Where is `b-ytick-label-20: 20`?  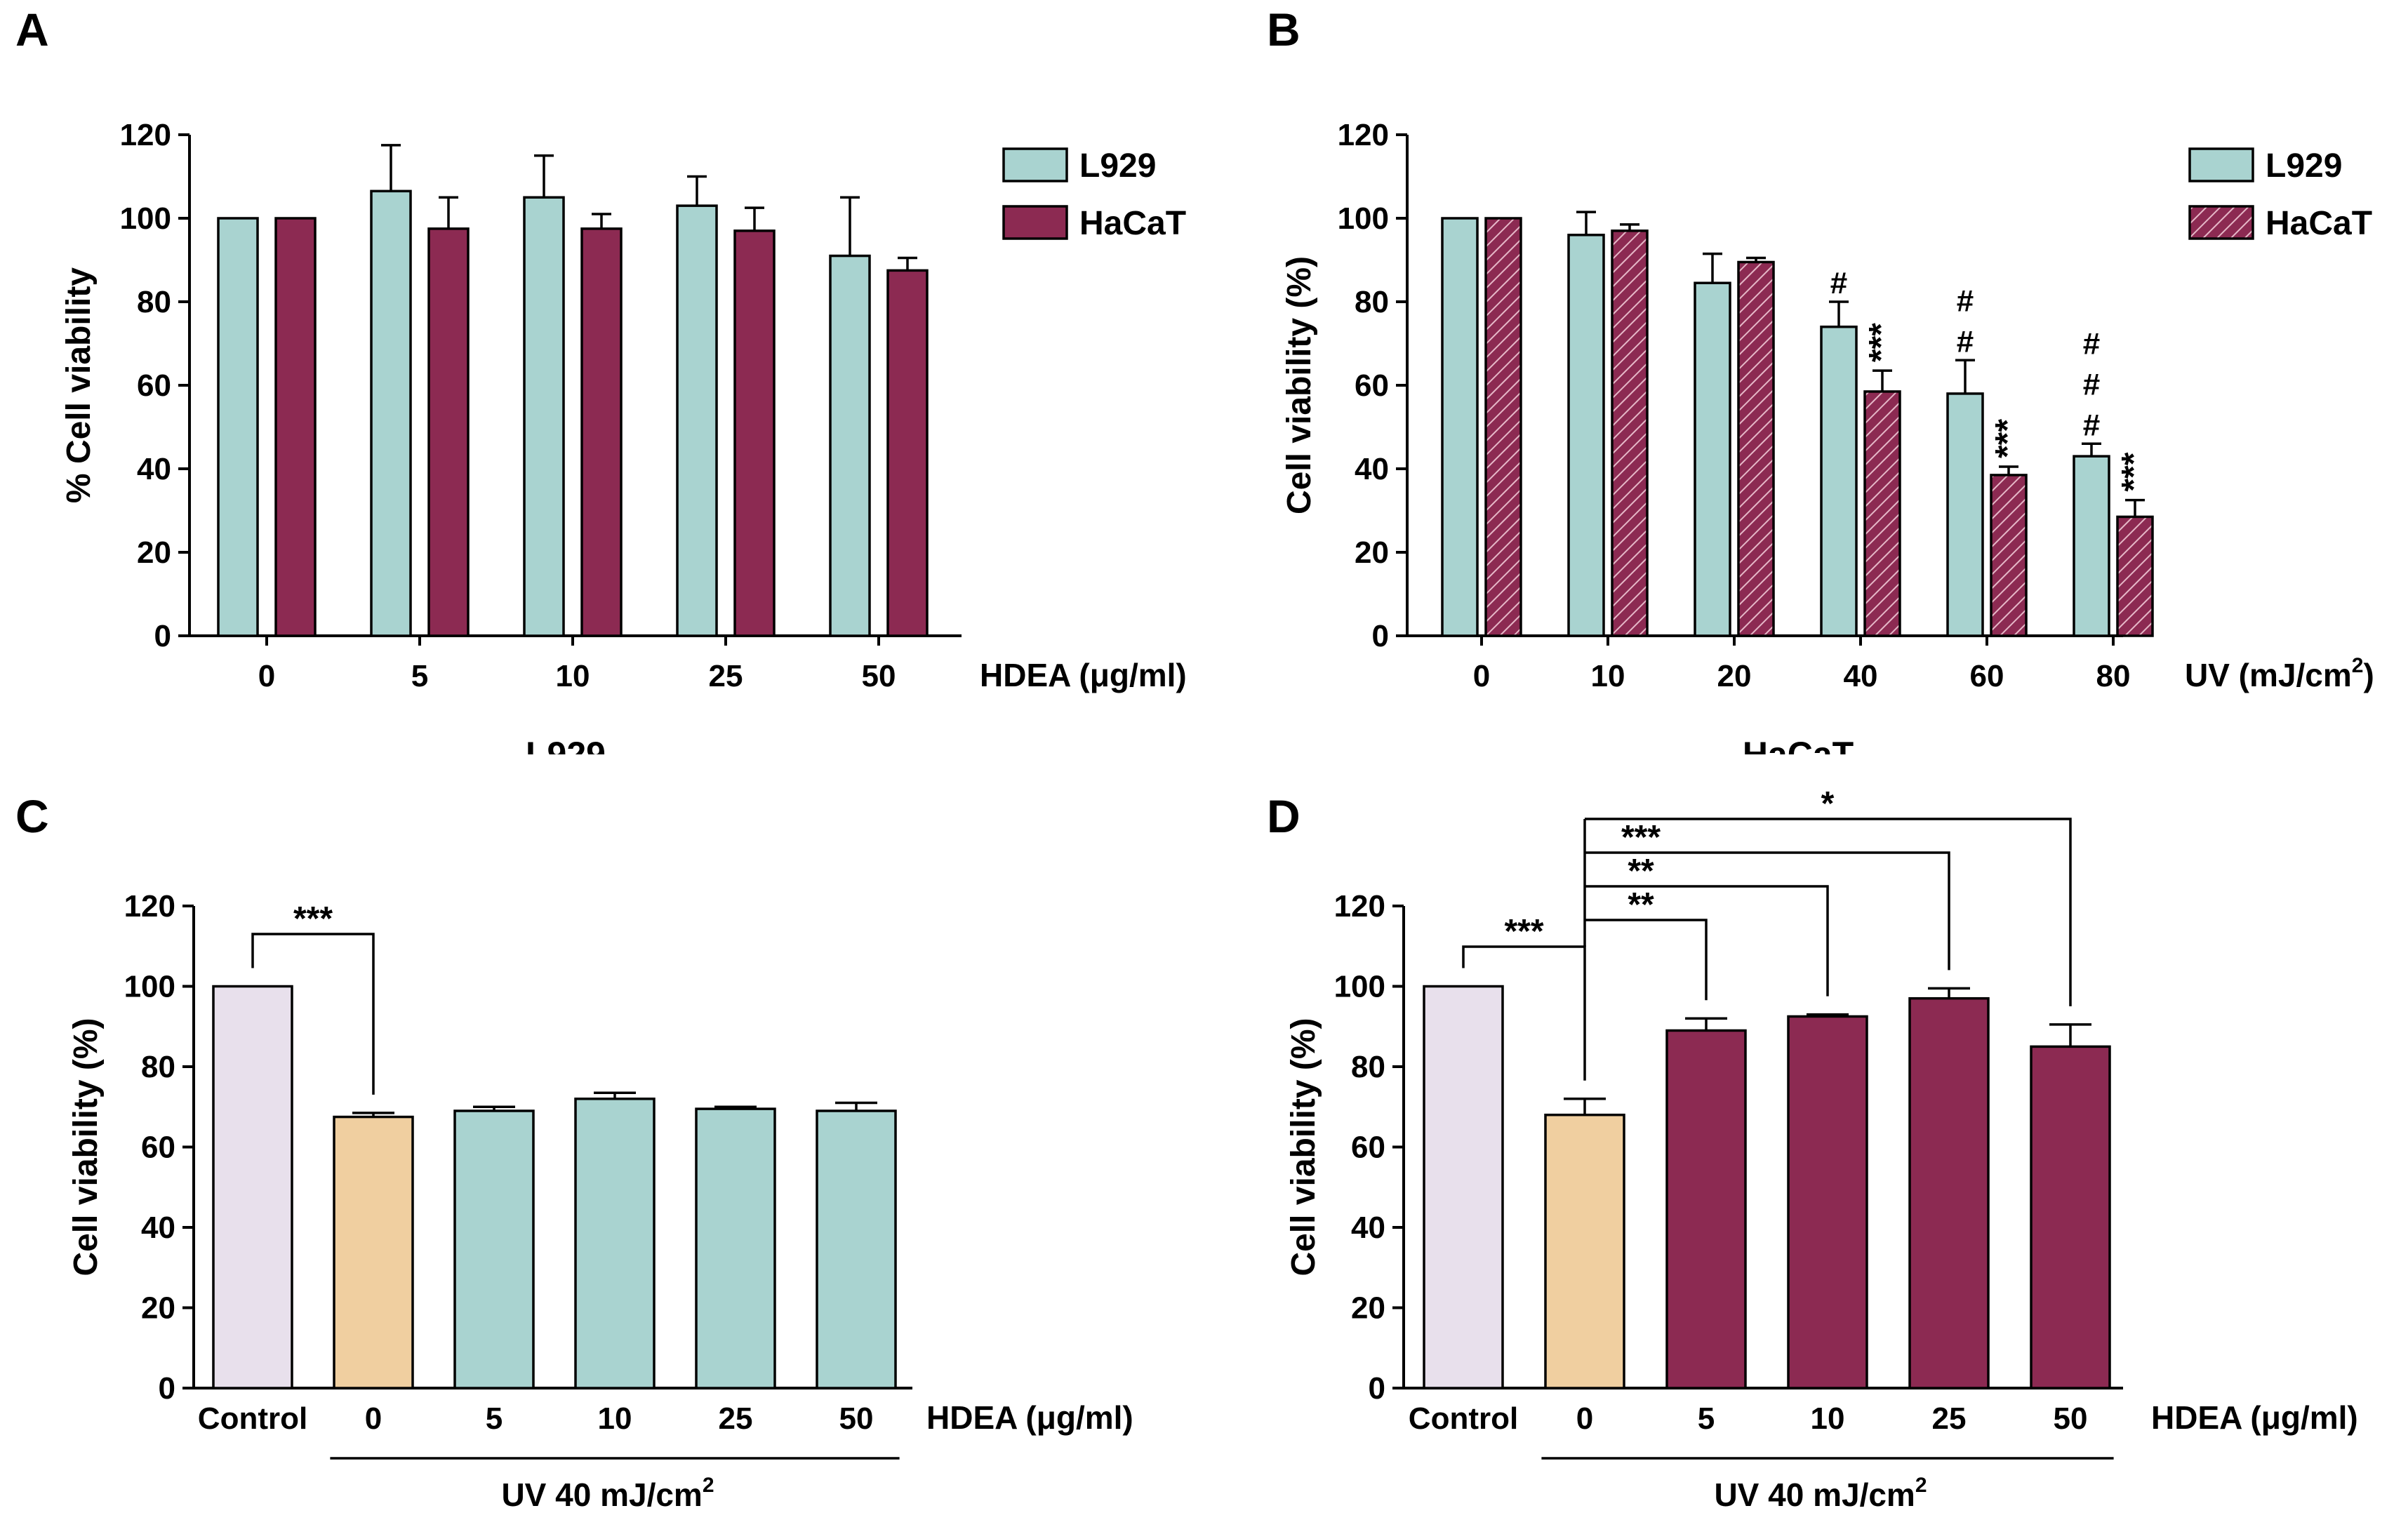
b-ytick-label-20: 20 is located at coordinates (1372, 552).